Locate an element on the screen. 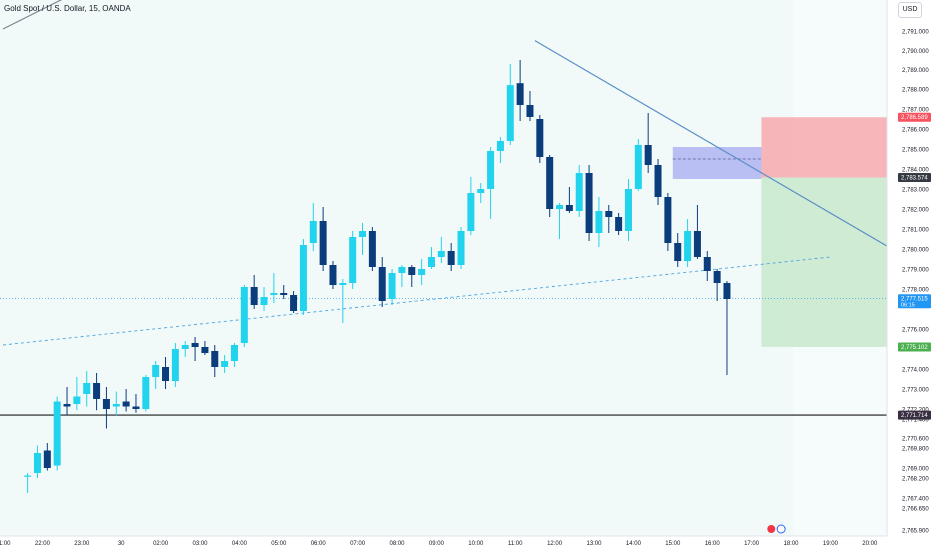 The width and height of the screenshot is (932, 555). stop-price-badge-text: 2,786.589 is located at coordinates (914, 118).